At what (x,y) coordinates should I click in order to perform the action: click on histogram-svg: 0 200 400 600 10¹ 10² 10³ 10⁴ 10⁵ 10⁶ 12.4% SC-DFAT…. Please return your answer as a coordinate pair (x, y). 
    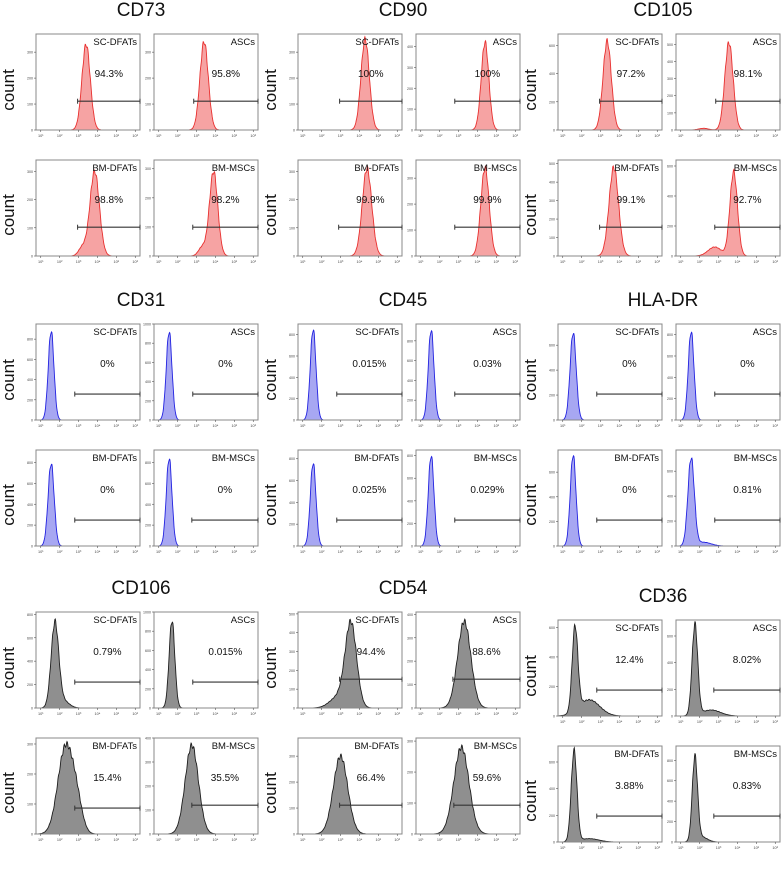
    Looking at the image, I should click on (606, 671).